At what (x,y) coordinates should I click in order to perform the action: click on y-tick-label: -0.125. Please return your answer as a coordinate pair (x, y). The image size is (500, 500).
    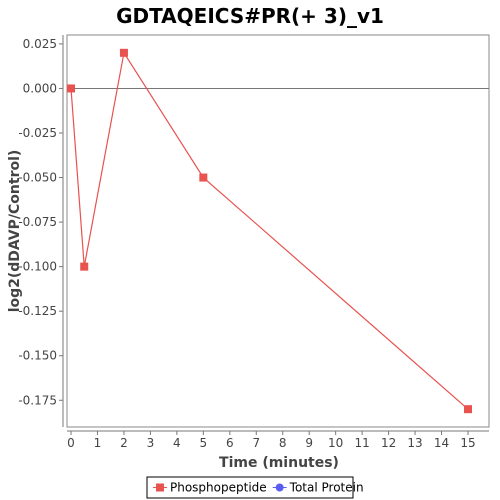
    Looking at the image, I should click on (37, 311).